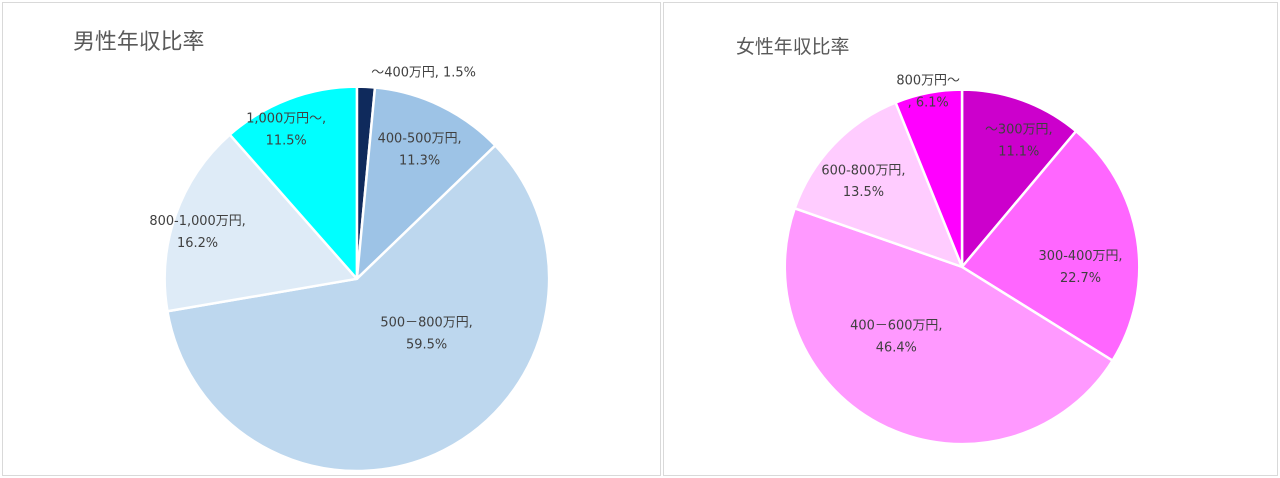 The image size is (1280, 478). I want to click on slice-data-label: 400-500万円, 11.3%, so click(420, 149).